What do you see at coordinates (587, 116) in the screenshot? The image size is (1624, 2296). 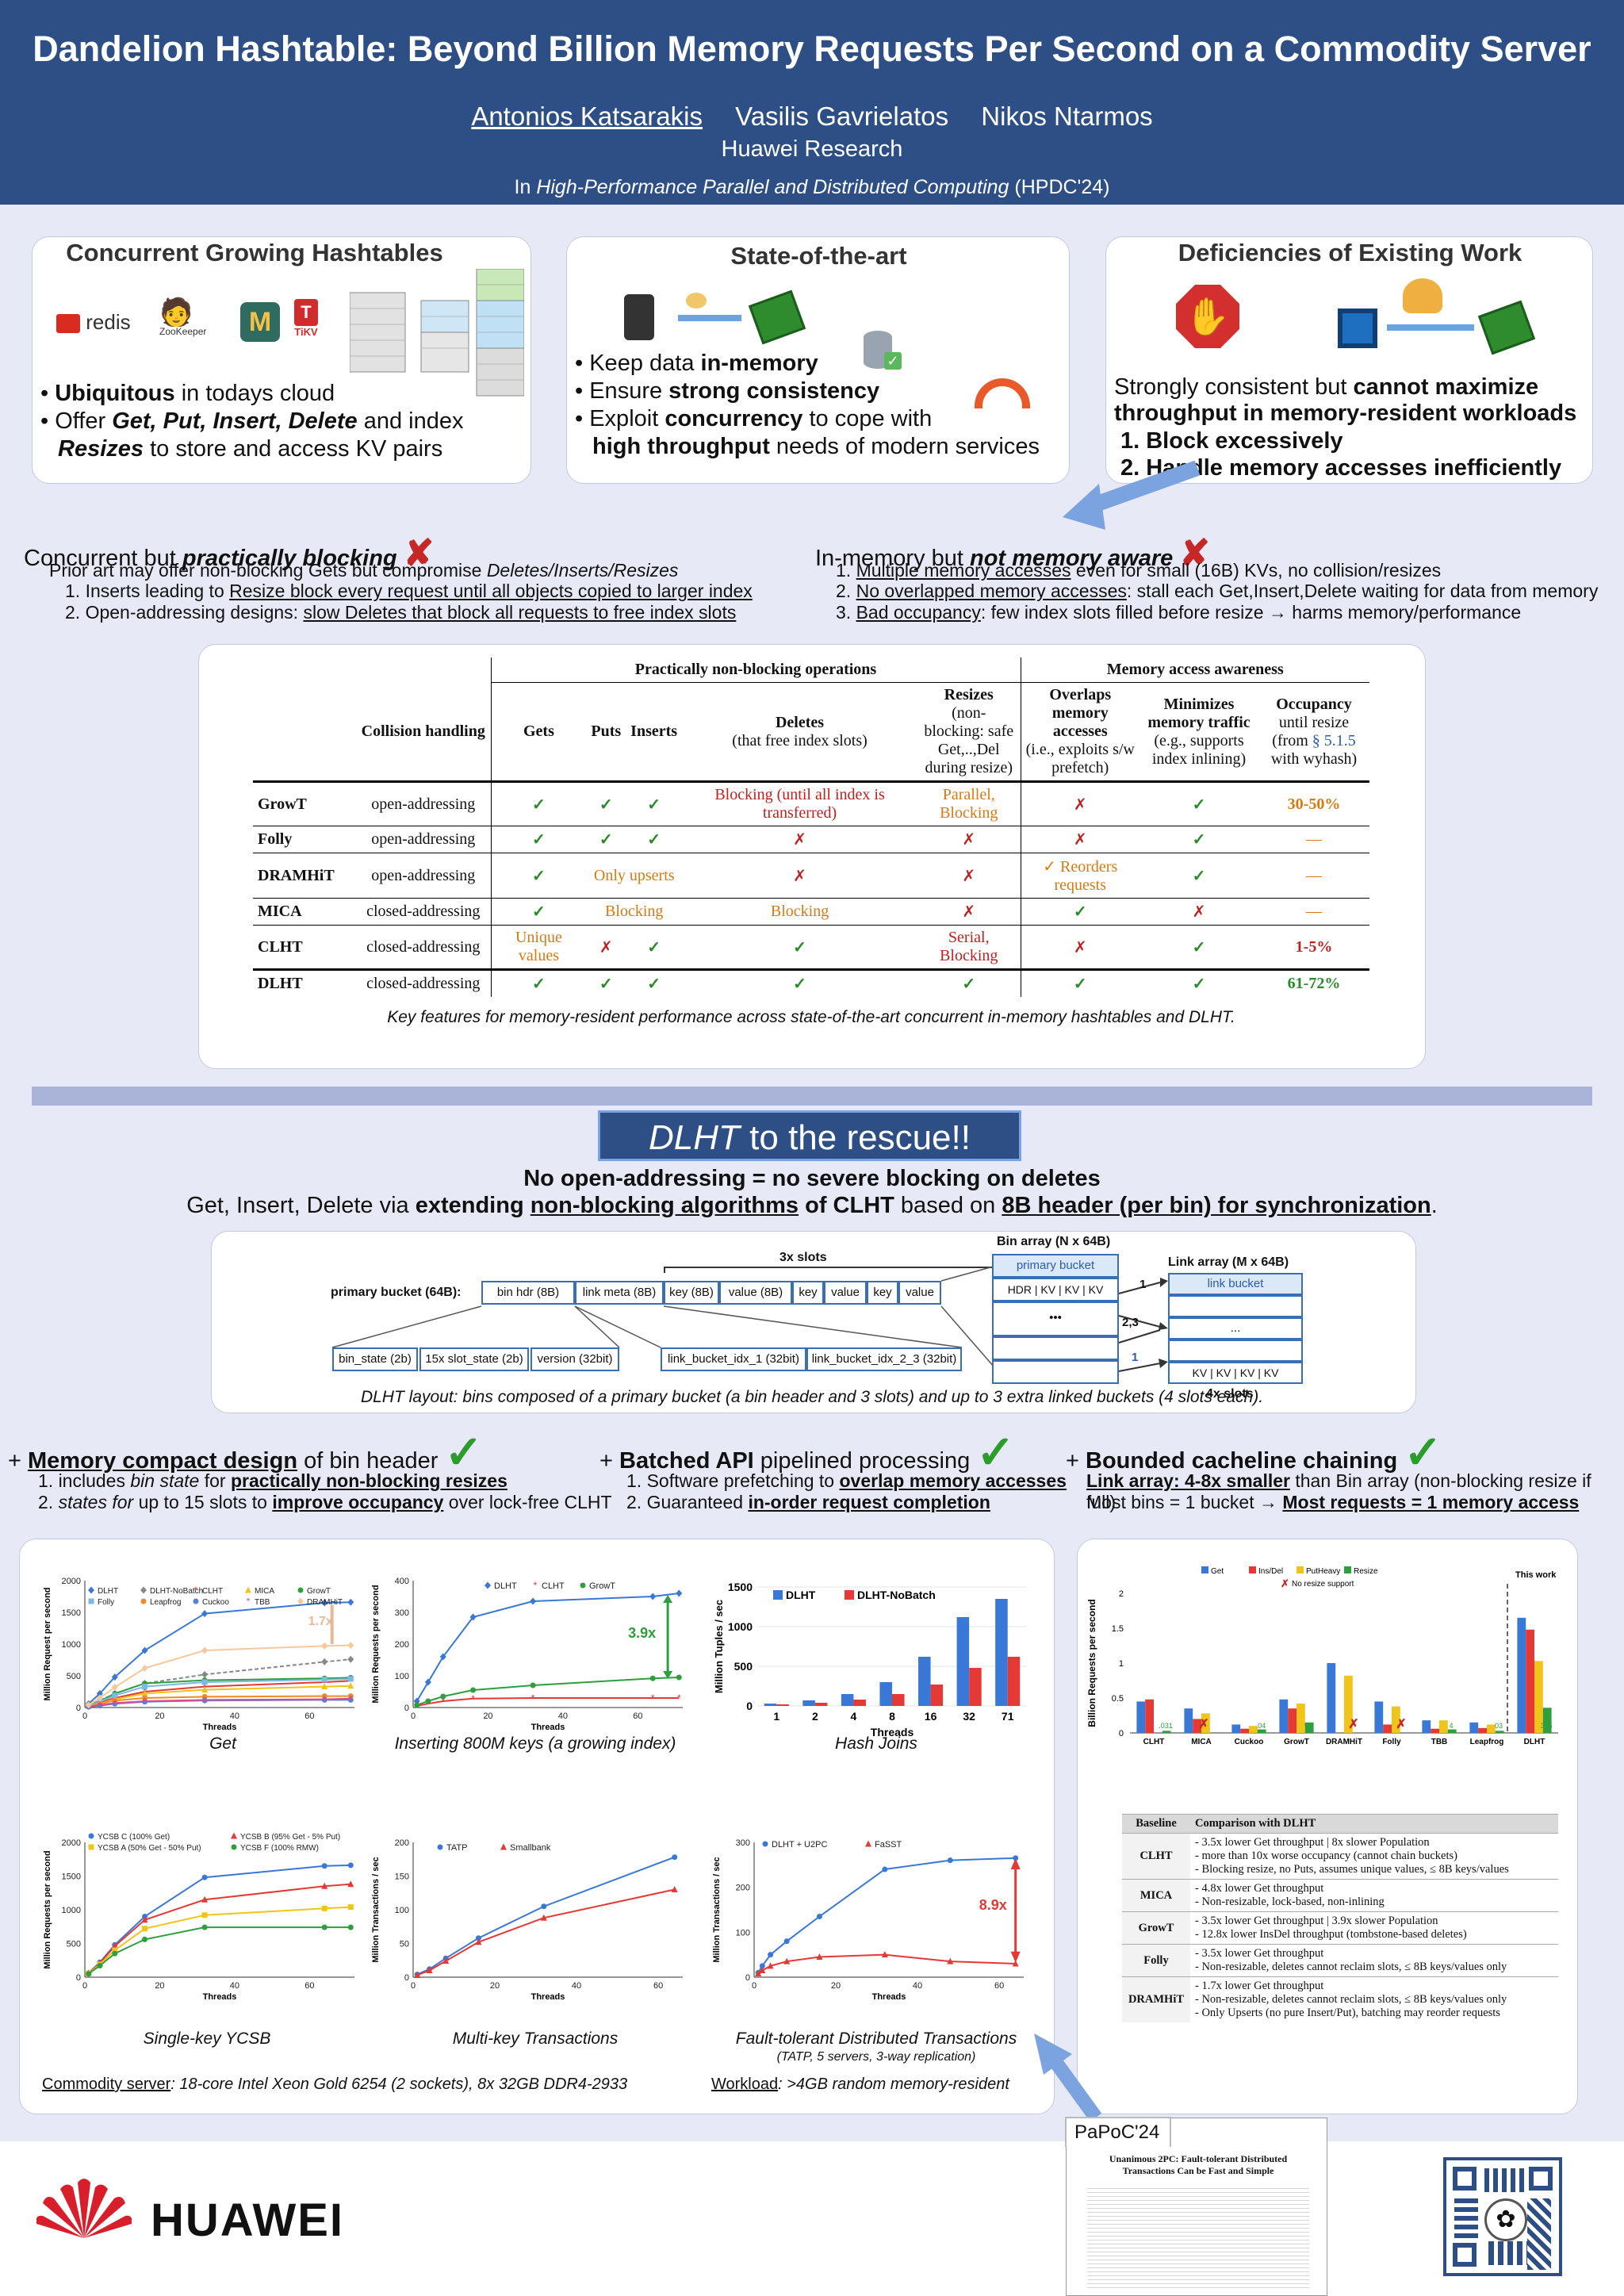 I see `author-link: Antonios Katsarakis` at bounding box center [587, 116].